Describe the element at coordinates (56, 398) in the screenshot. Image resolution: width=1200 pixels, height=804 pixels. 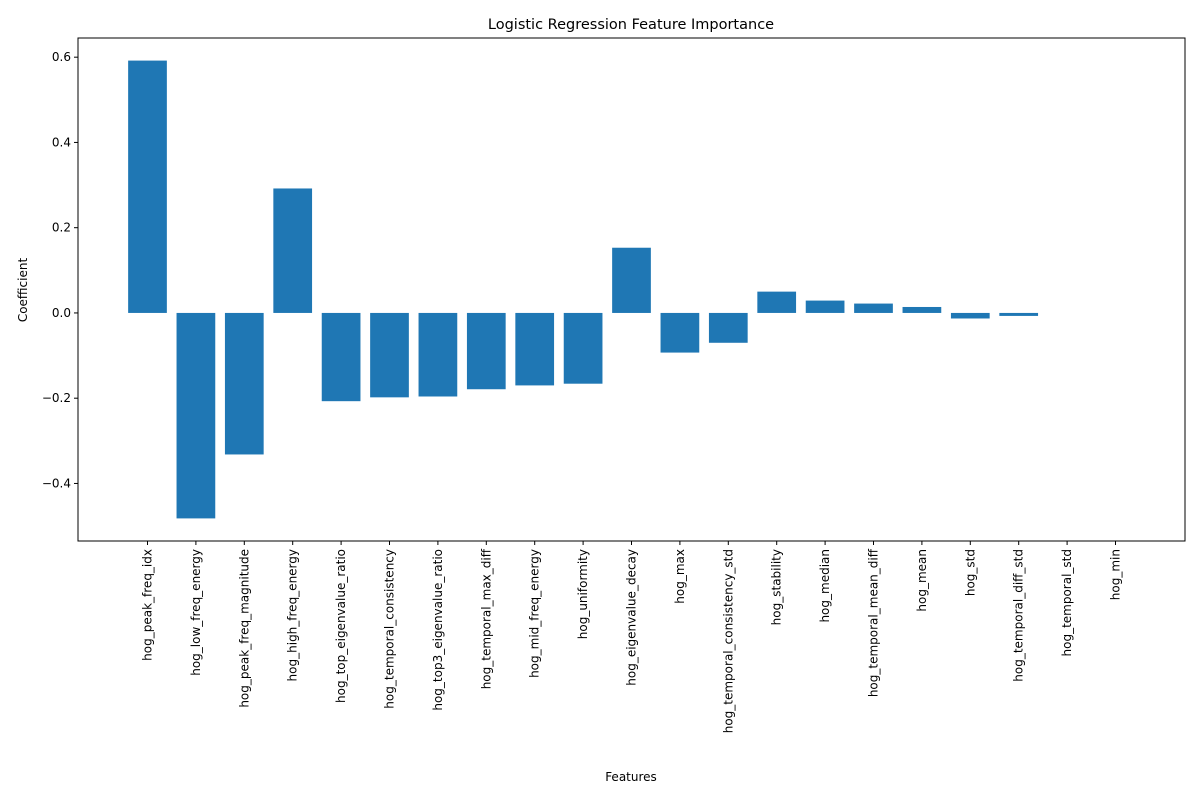
I see `y-tick-label: −0.2` at that location.